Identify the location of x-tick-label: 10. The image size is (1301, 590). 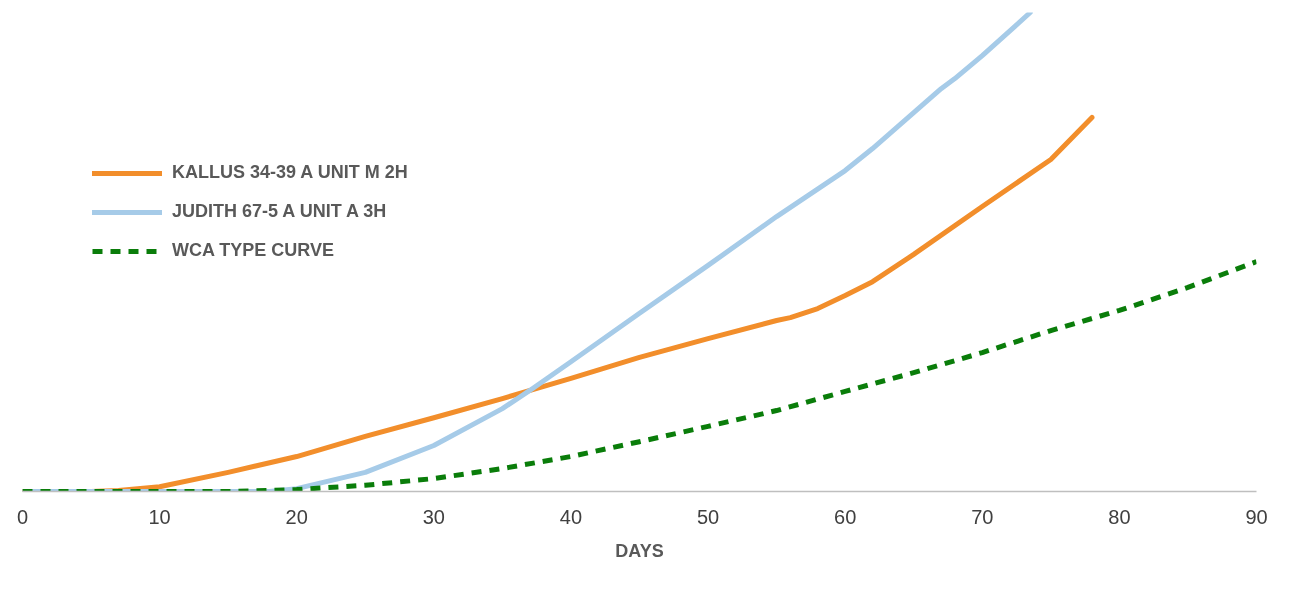
(159, 516).